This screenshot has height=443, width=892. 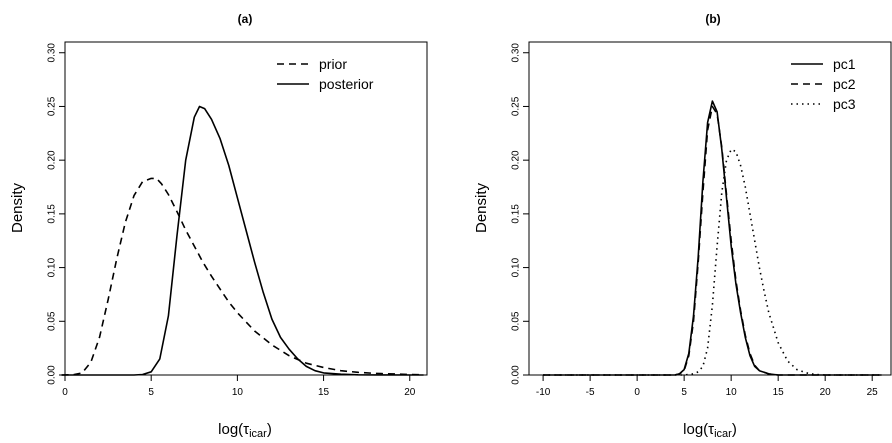 I want to click on chart-title: (a), so click(x=245, y=19).